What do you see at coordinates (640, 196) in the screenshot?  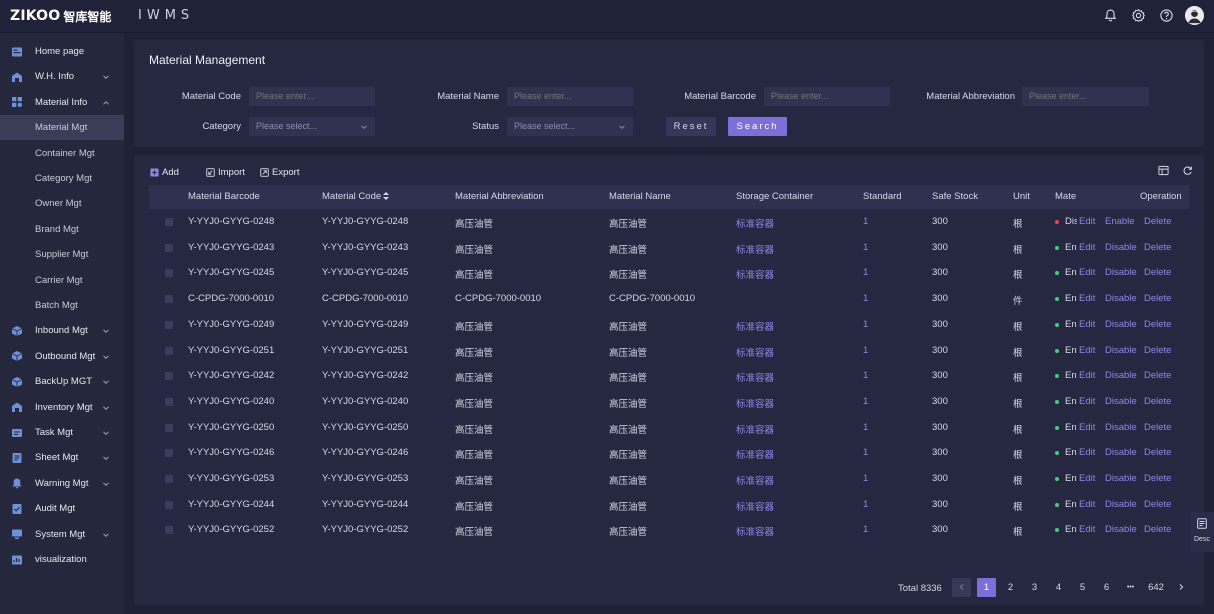 I see `column-header-name: Material Name` at bounding box center [640, 196].